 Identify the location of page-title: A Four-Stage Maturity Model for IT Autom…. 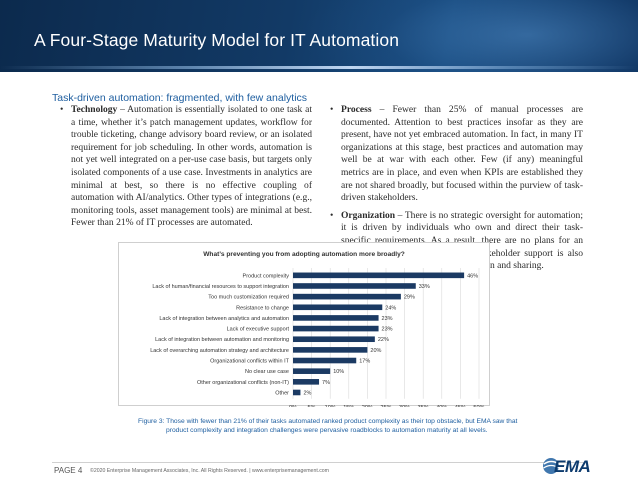
(217, 40).